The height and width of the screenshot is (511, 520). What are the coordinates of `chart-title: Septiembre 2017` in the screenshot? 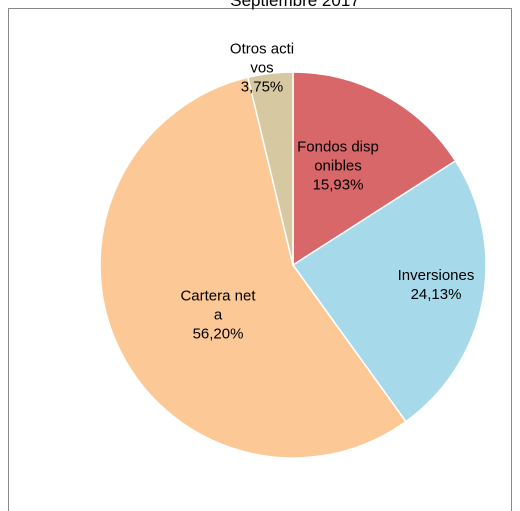 It's located at (294, 5).